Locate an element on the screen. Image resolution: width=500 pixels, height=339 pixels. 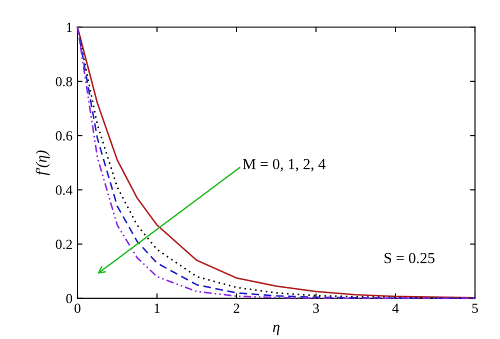
x-tick-label: 0 is located at coordinates (77, 308).